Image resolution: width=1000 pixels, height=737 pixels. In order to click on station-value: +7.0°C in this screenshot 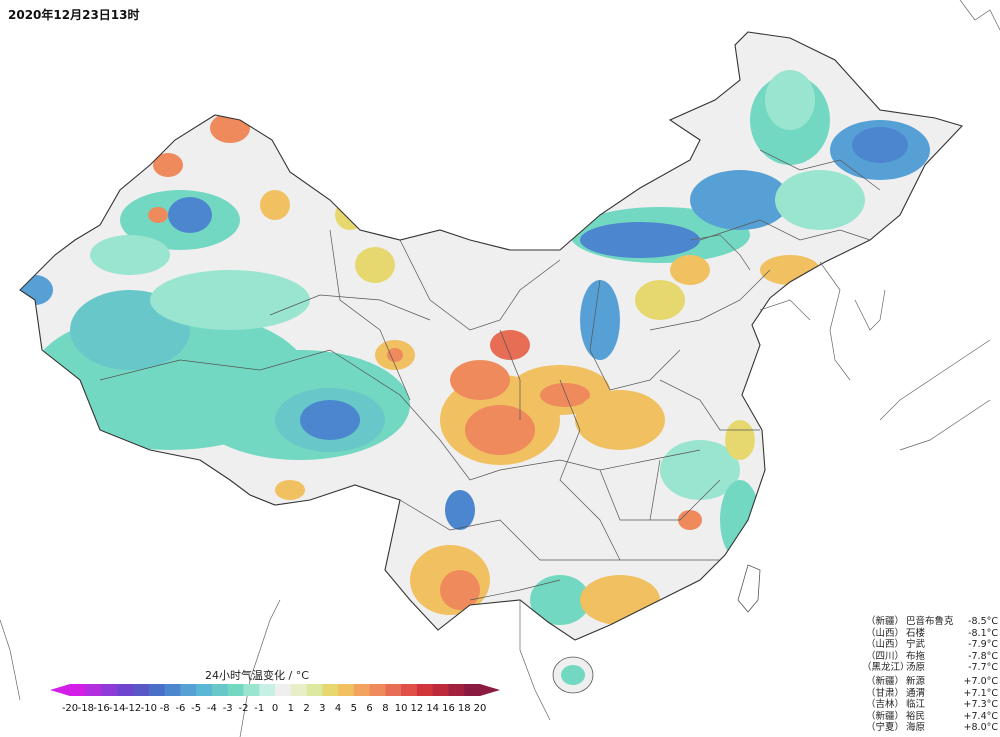, I will do `click(980, 681)`.